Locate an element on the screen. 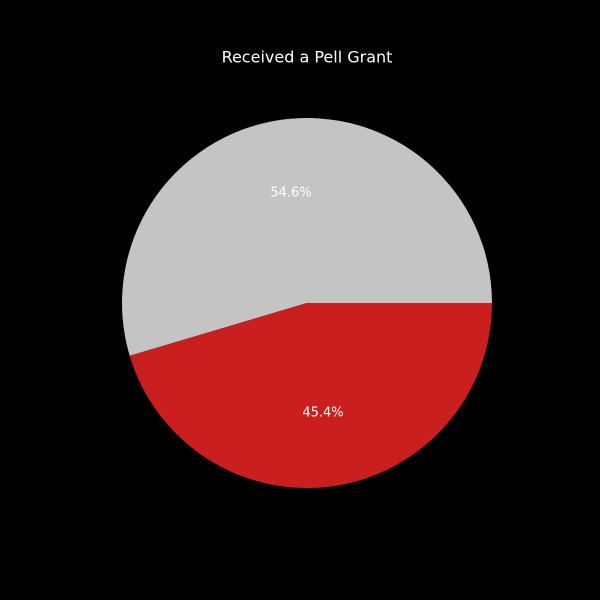  slice-label: 54.6% is located at coordinates (290, 193).